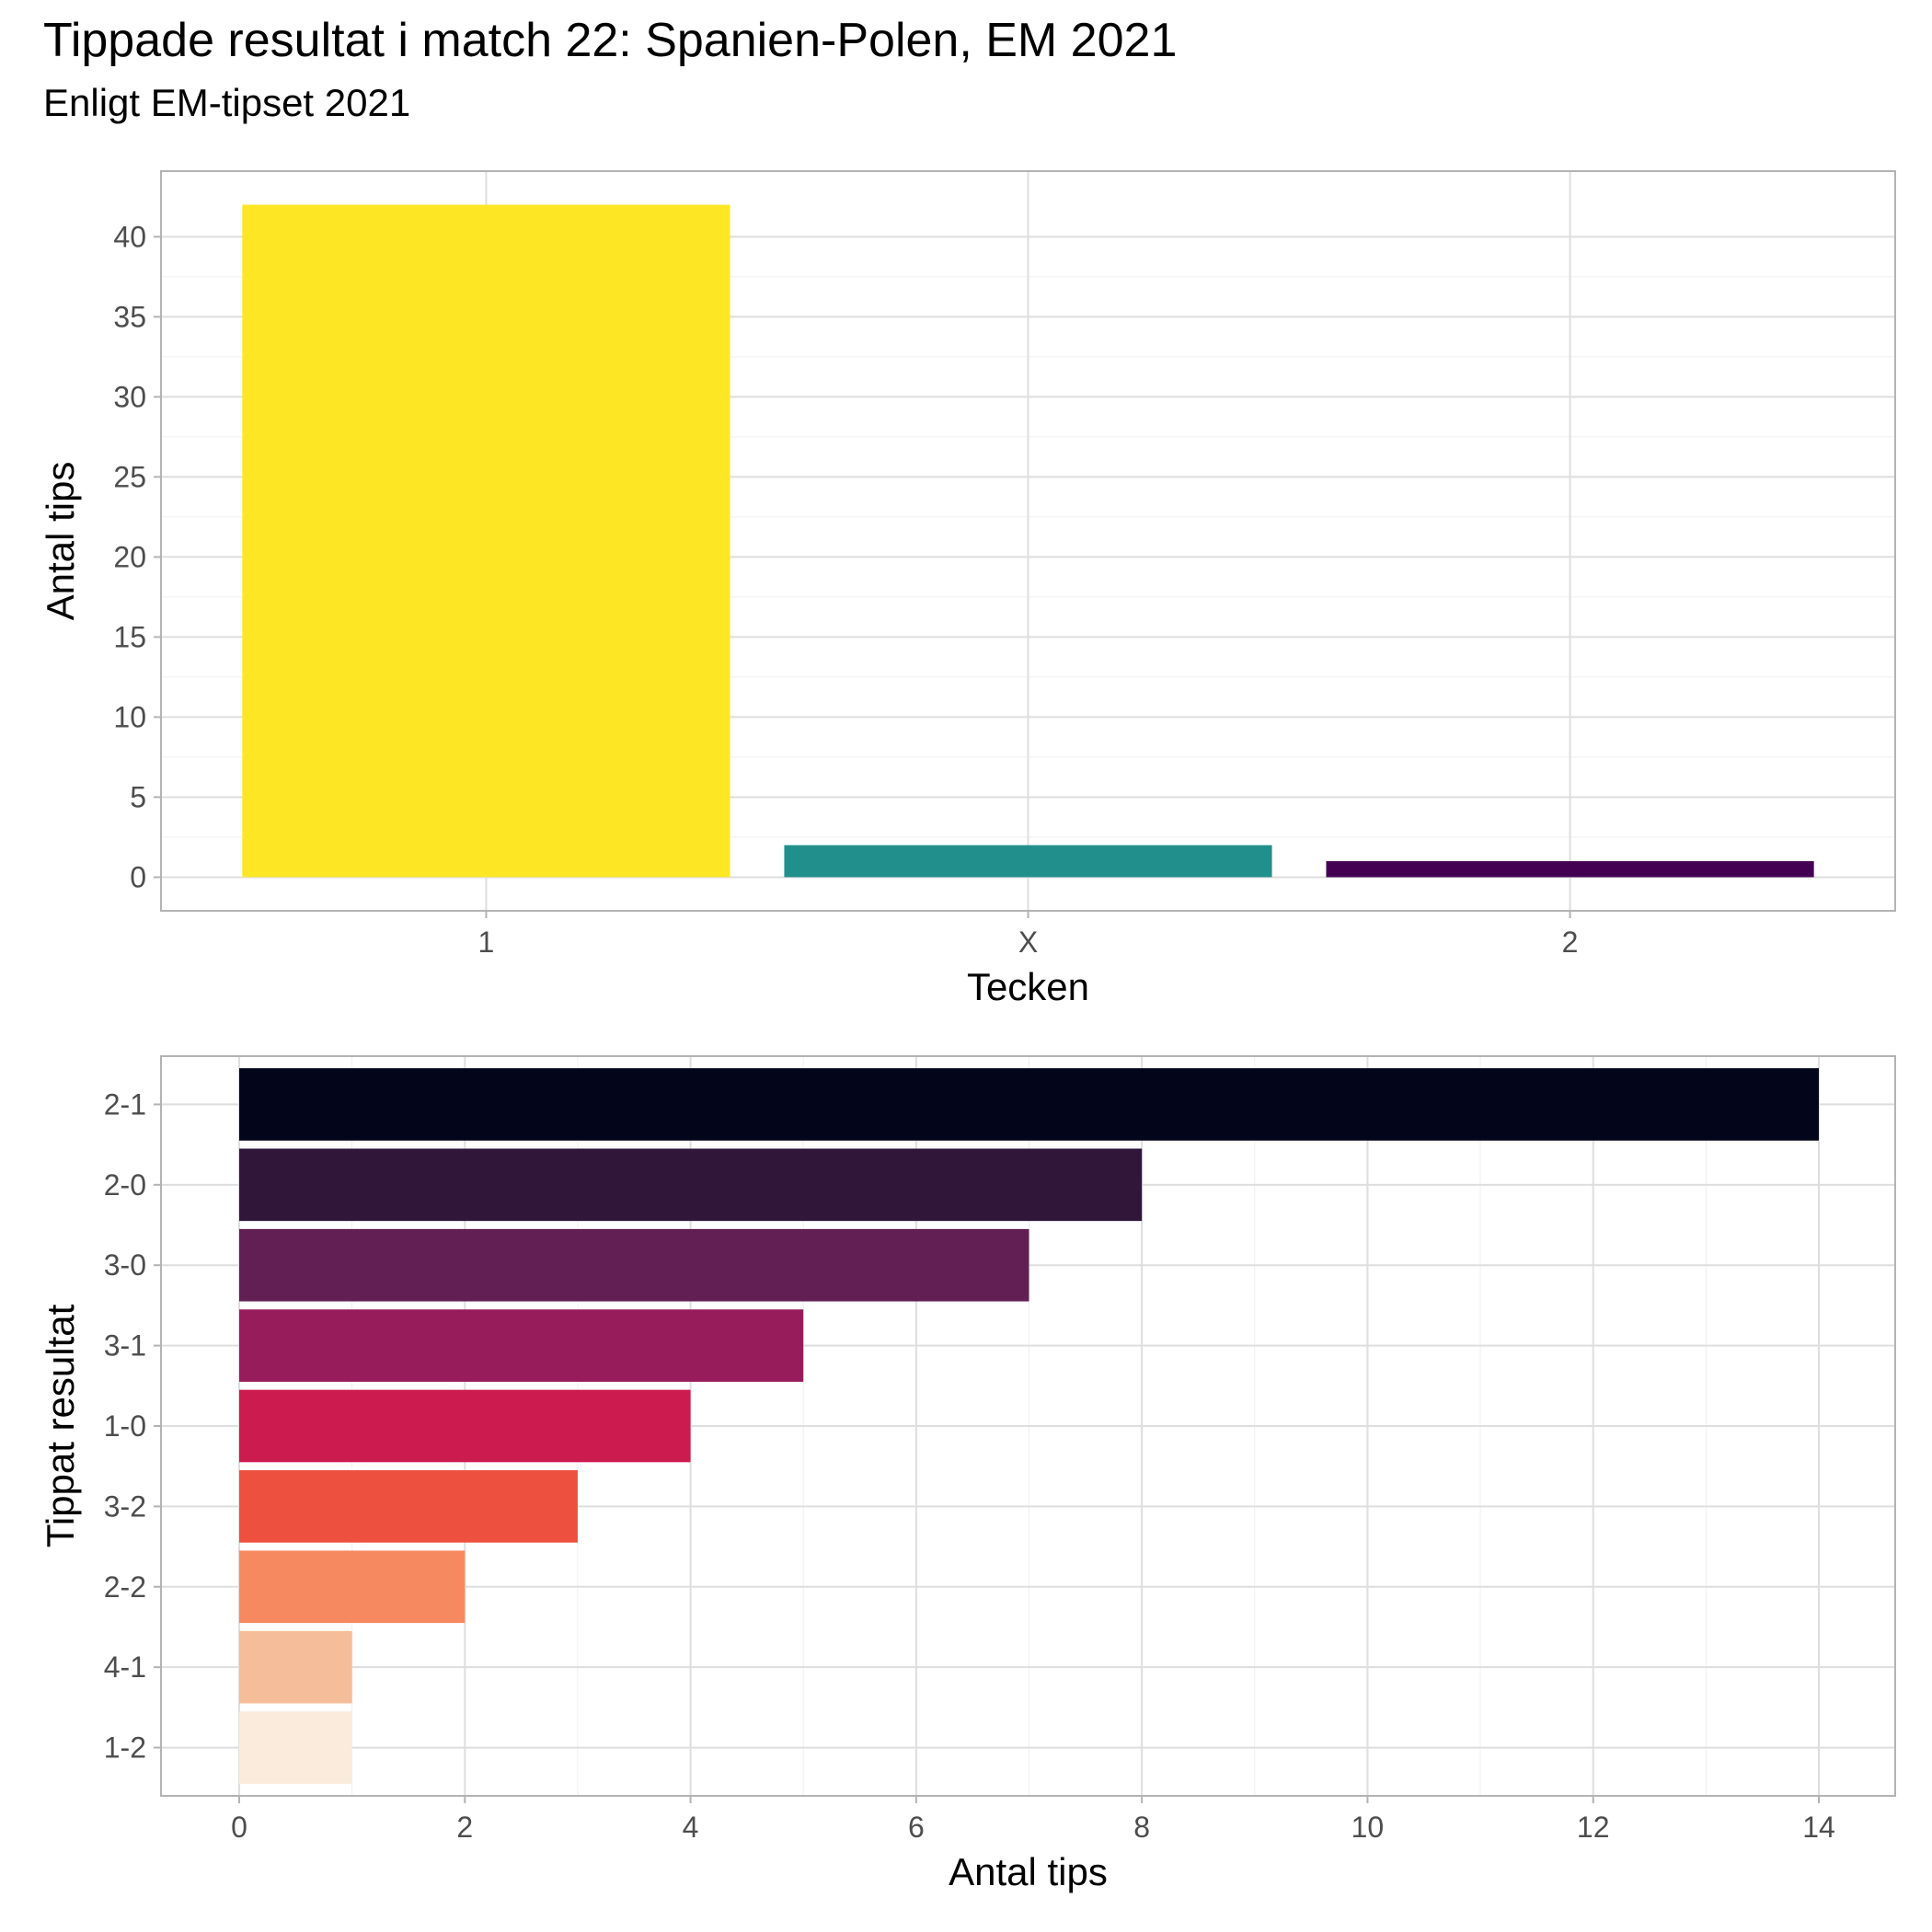  What do you see at coordinates (125, 1748) in the screenshot?
I see `y-tick-label: 1-2` at bounding box center [125, 1748].